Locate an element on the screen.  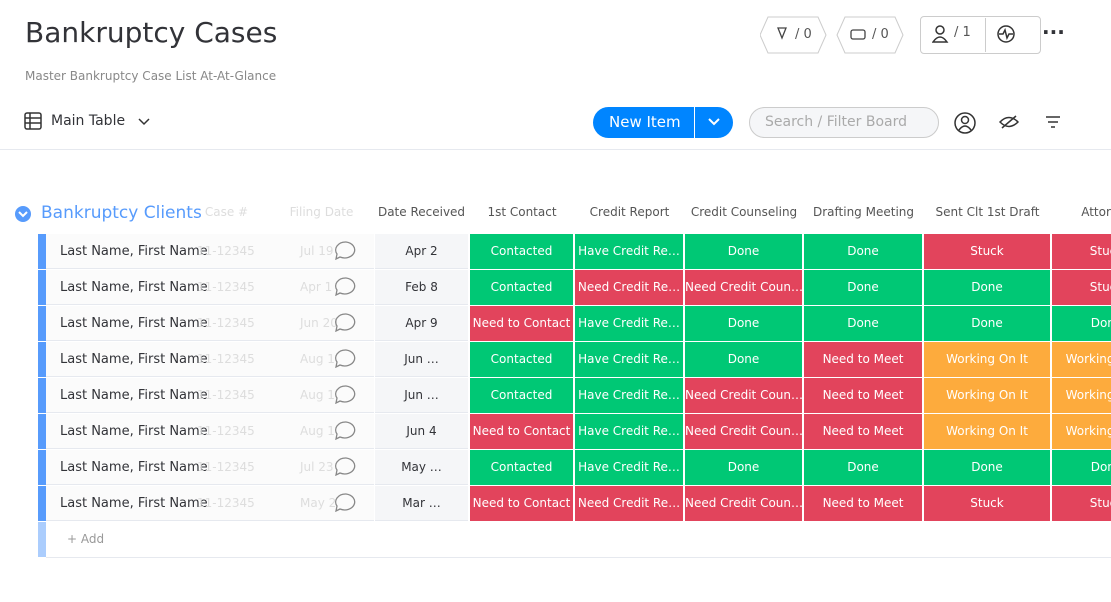
chevron is located at coordinates (144, 122).